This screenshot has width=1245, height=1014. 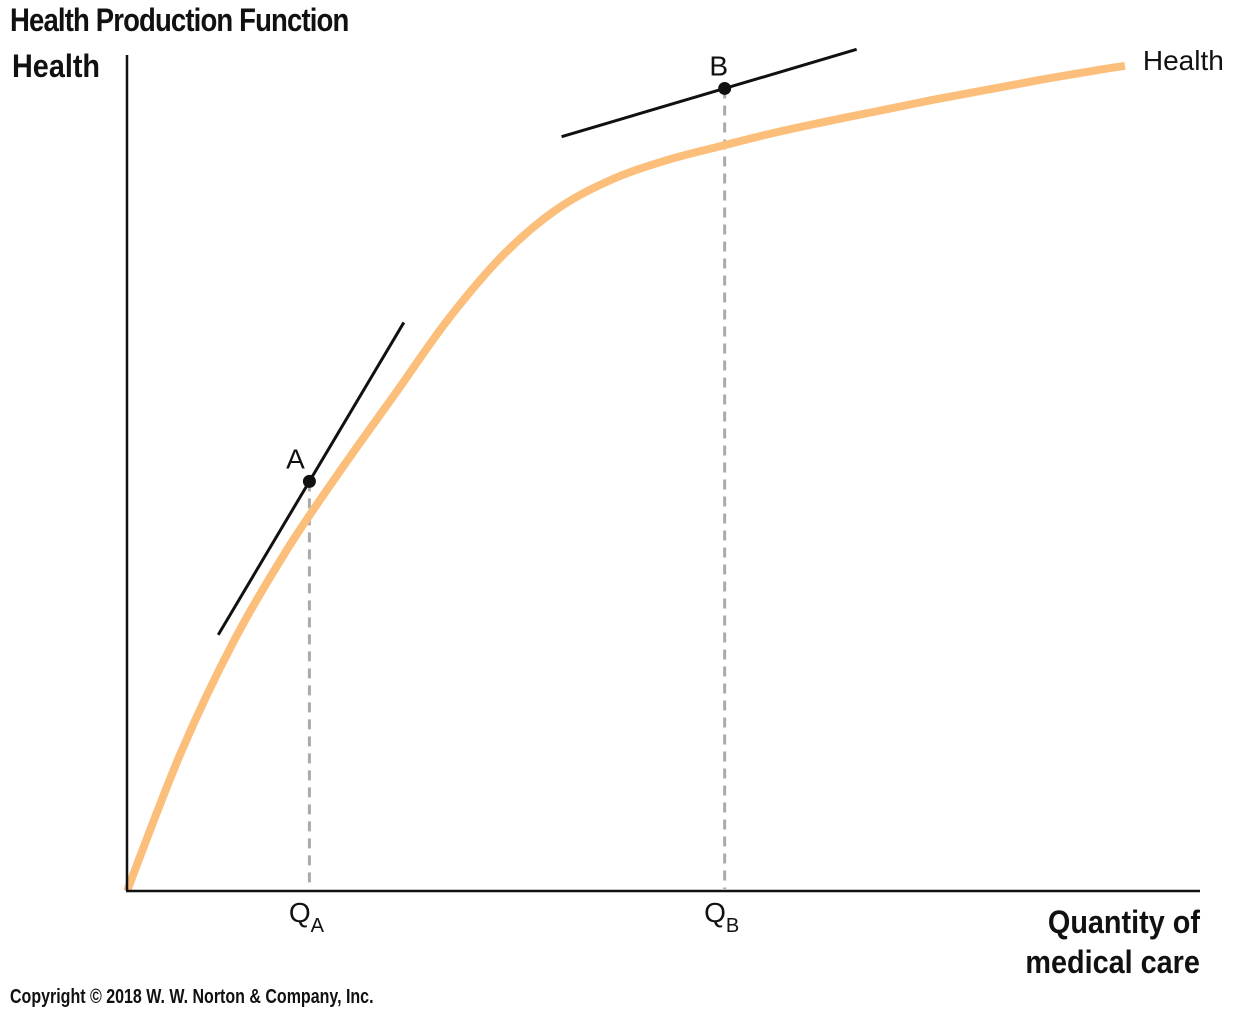 What do you see at coordinates (179, 20) in the screenshot?
I see `chart-title: Health Production Function` at bounding box center [179, 20].